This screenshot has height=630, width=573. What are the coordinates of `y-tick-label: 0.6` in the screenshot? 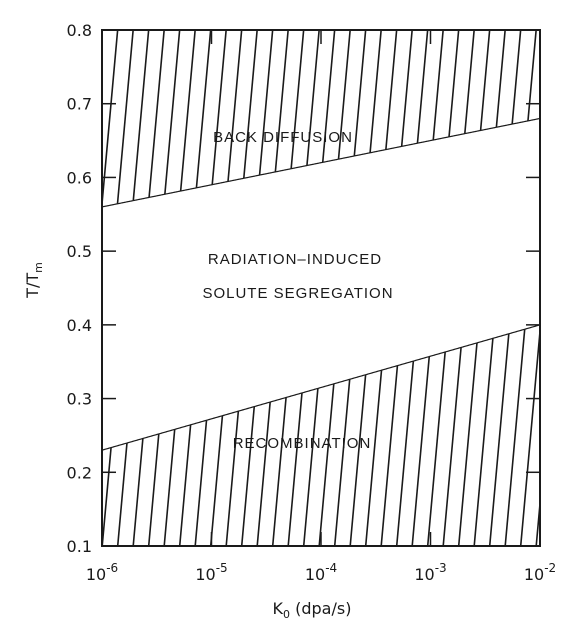 It's located at (79, 177).